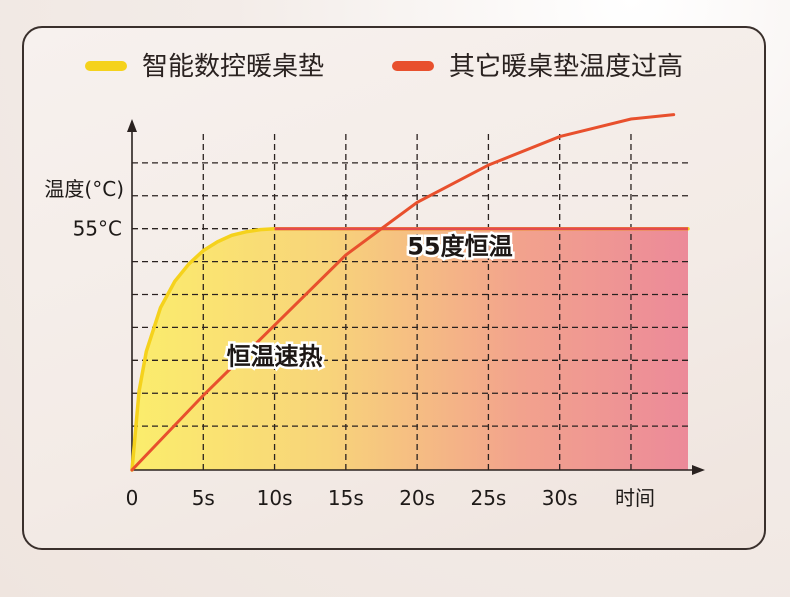 This screenshot has width=790, height=597. I want to click on x-tick-label: 15s, so click(346, 498).